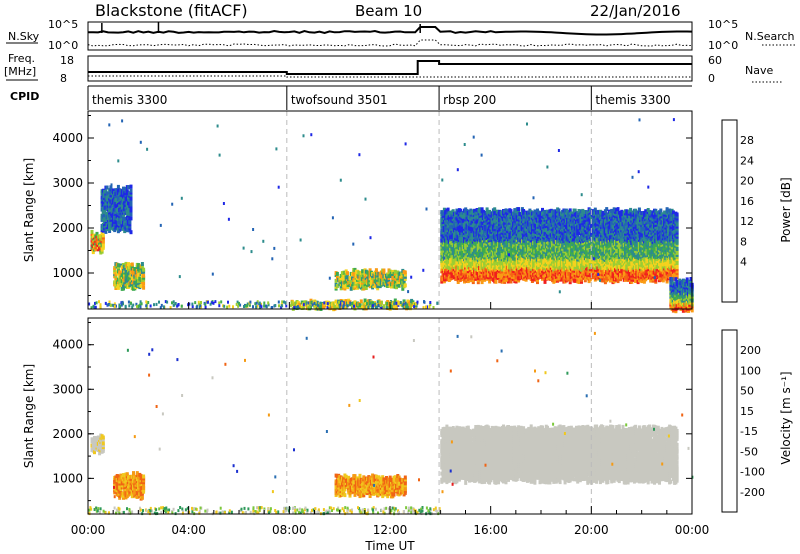 This screenshot has height=554, width=800. I want to click on nave-tick-bottom: 0, so click(711, 78).